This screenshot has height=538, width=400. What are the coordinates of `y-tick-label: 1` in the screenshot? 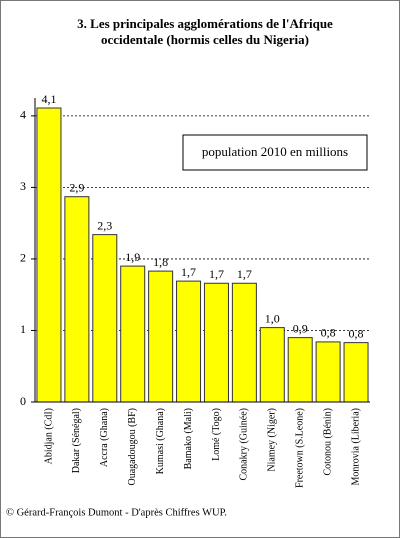 It's located at (23, 329).